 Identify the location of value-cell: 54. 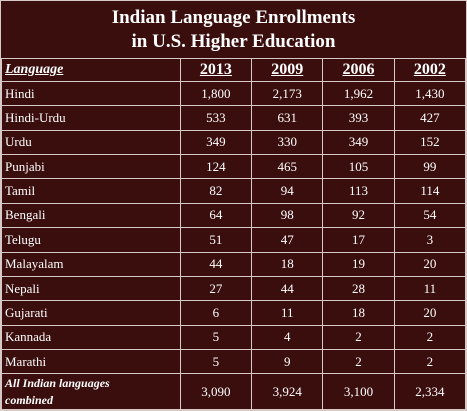
(430, 215).